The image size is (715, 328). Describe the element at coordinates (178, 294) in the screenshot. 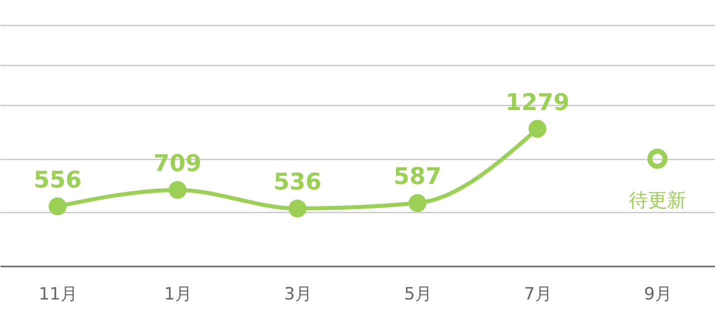

I see `x-tick-label: 1月` at that location.